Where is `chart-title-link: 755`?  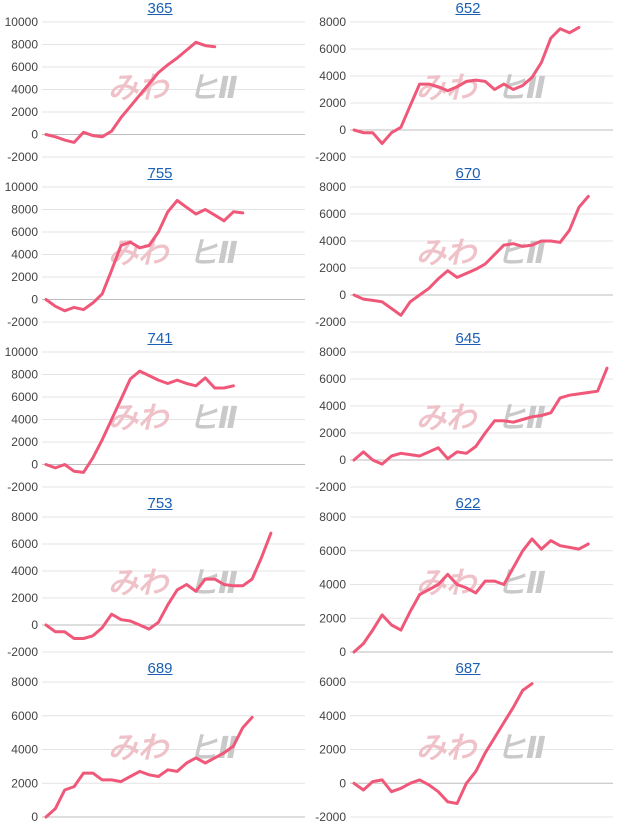 chart-title-link: 755 is located at coordinates (160, 173).